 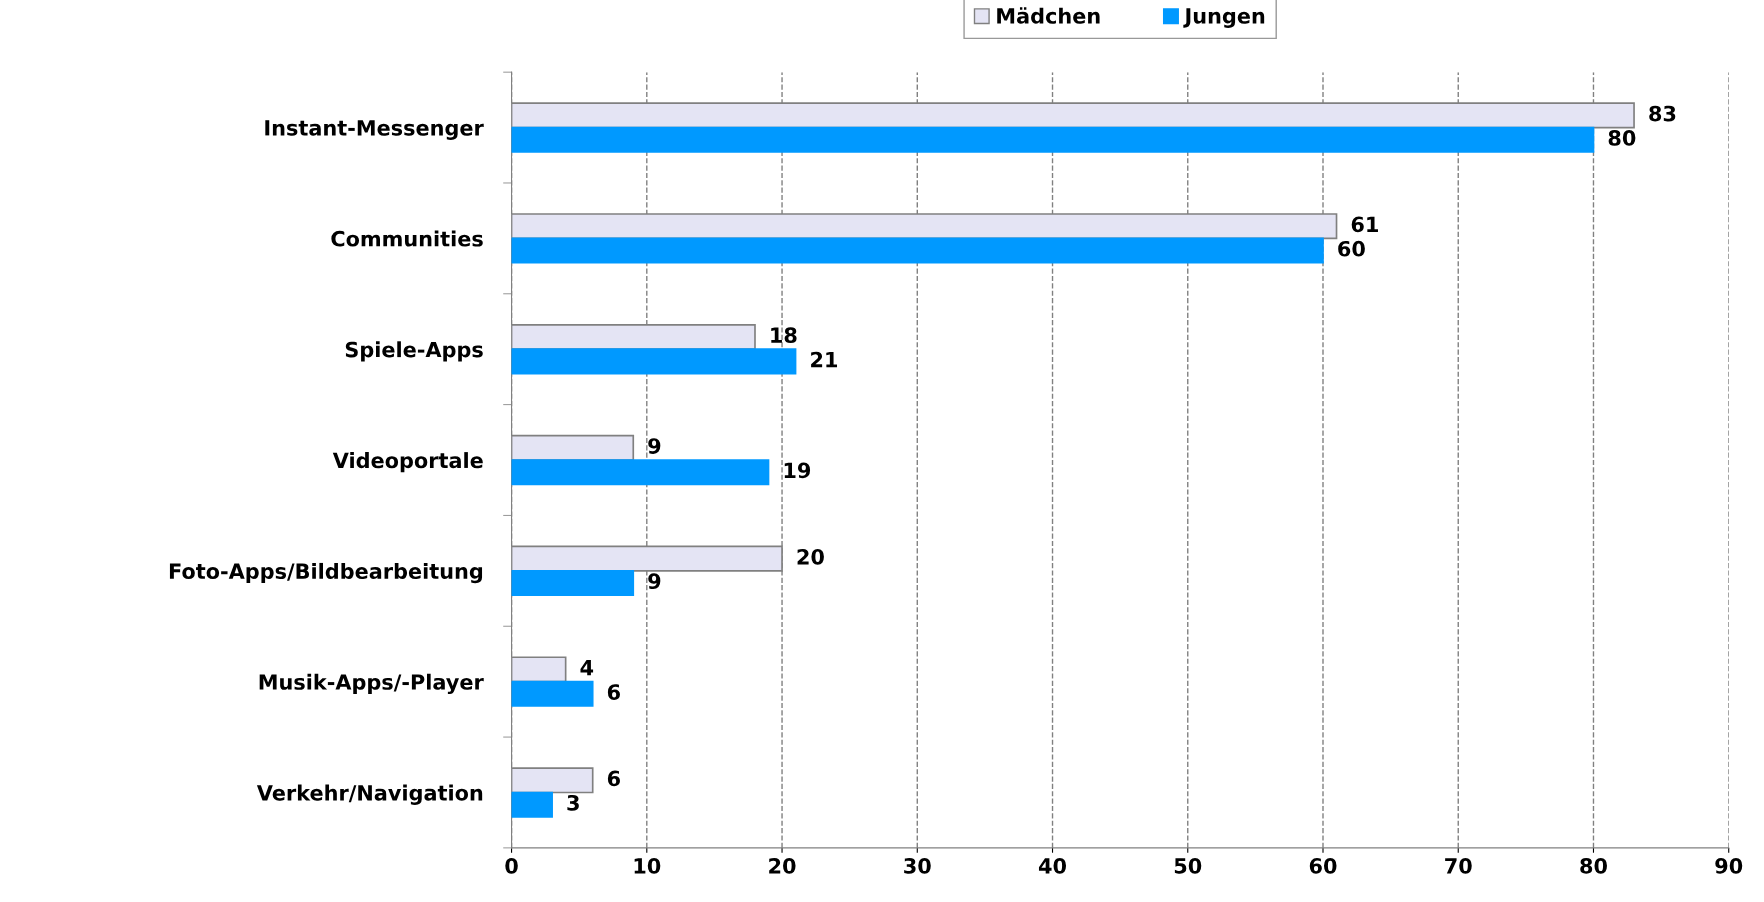 I want to click on data-label: 83, so click(x=1662, y=113).